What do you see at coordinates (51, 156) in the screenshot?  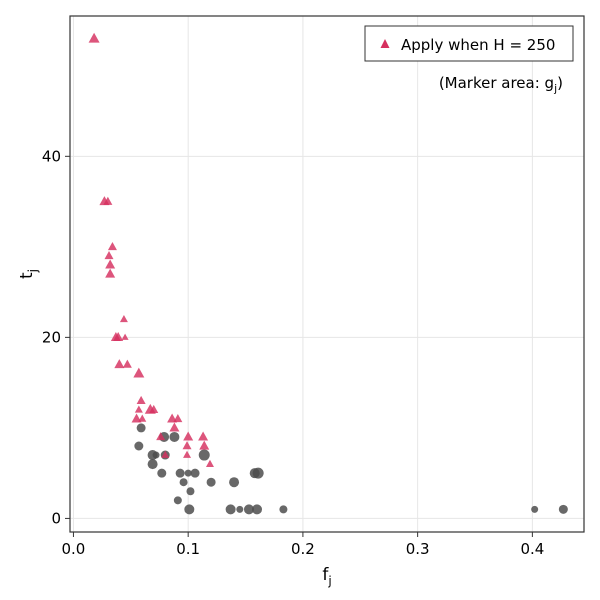 I see `y-tick-label: 40` at bounding box center [51, 156].